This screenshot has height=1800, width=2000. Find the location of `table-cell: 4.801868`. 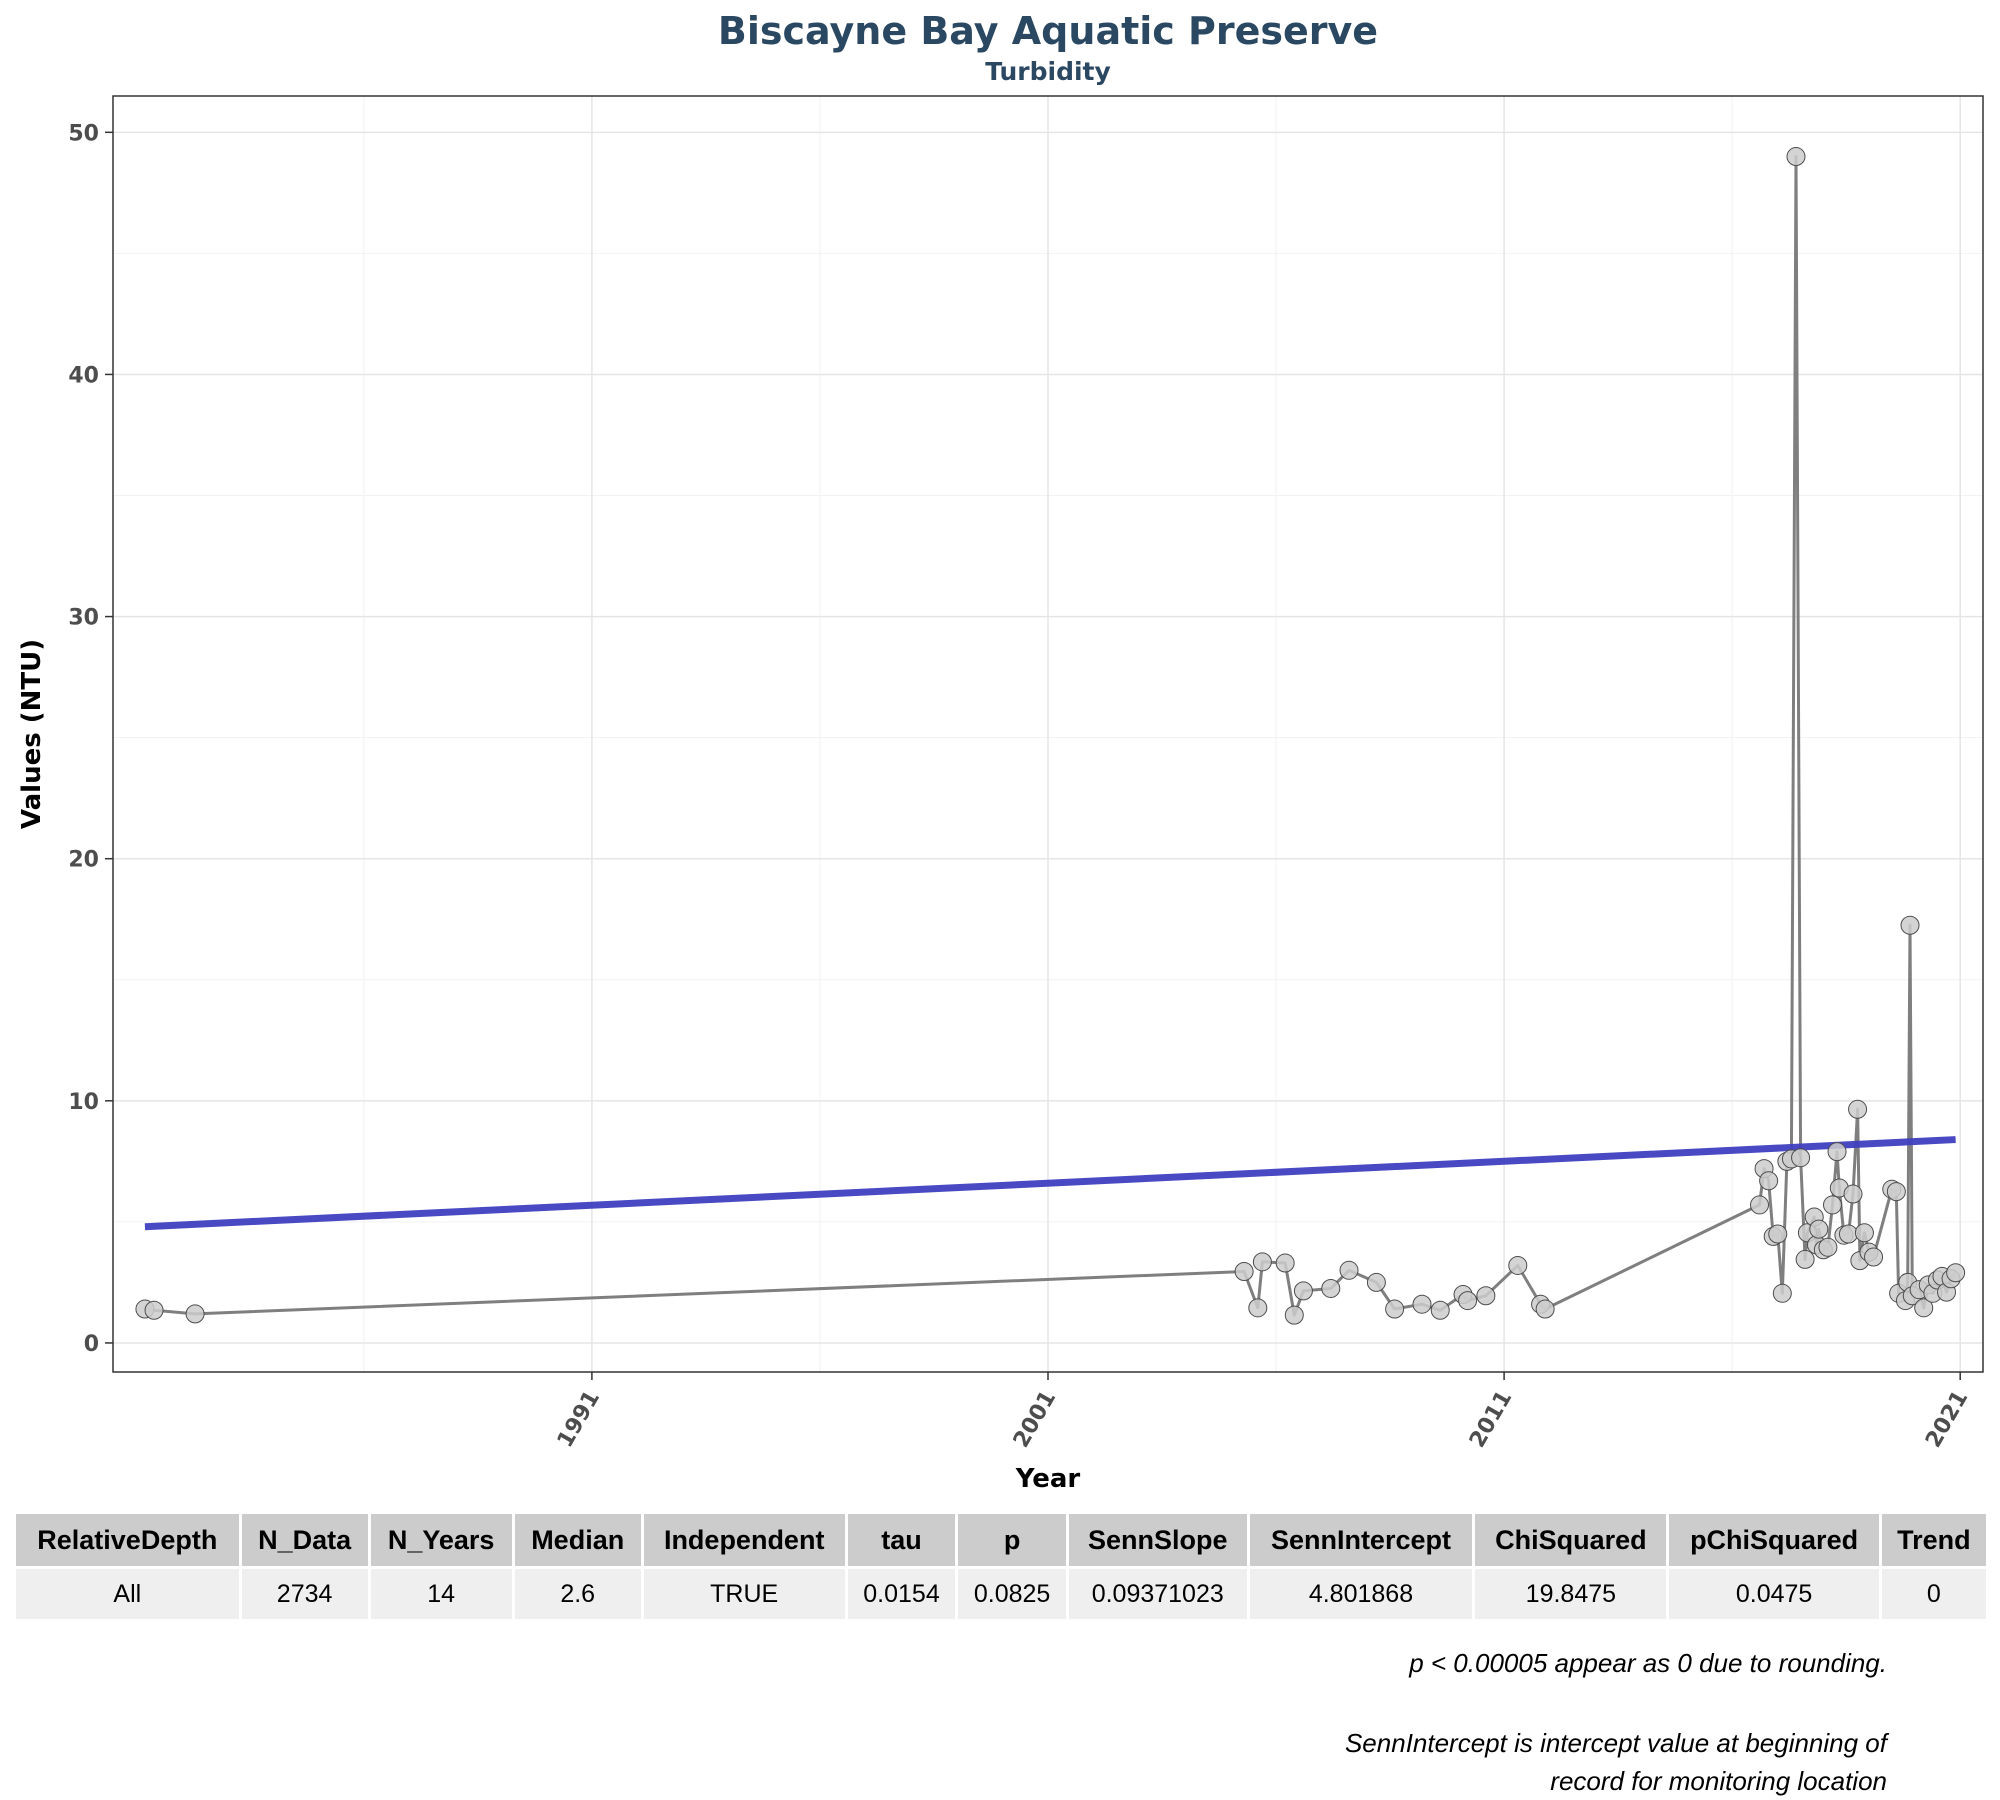

table-cell: 4.801868 is located at coordinates (1362, 1593).